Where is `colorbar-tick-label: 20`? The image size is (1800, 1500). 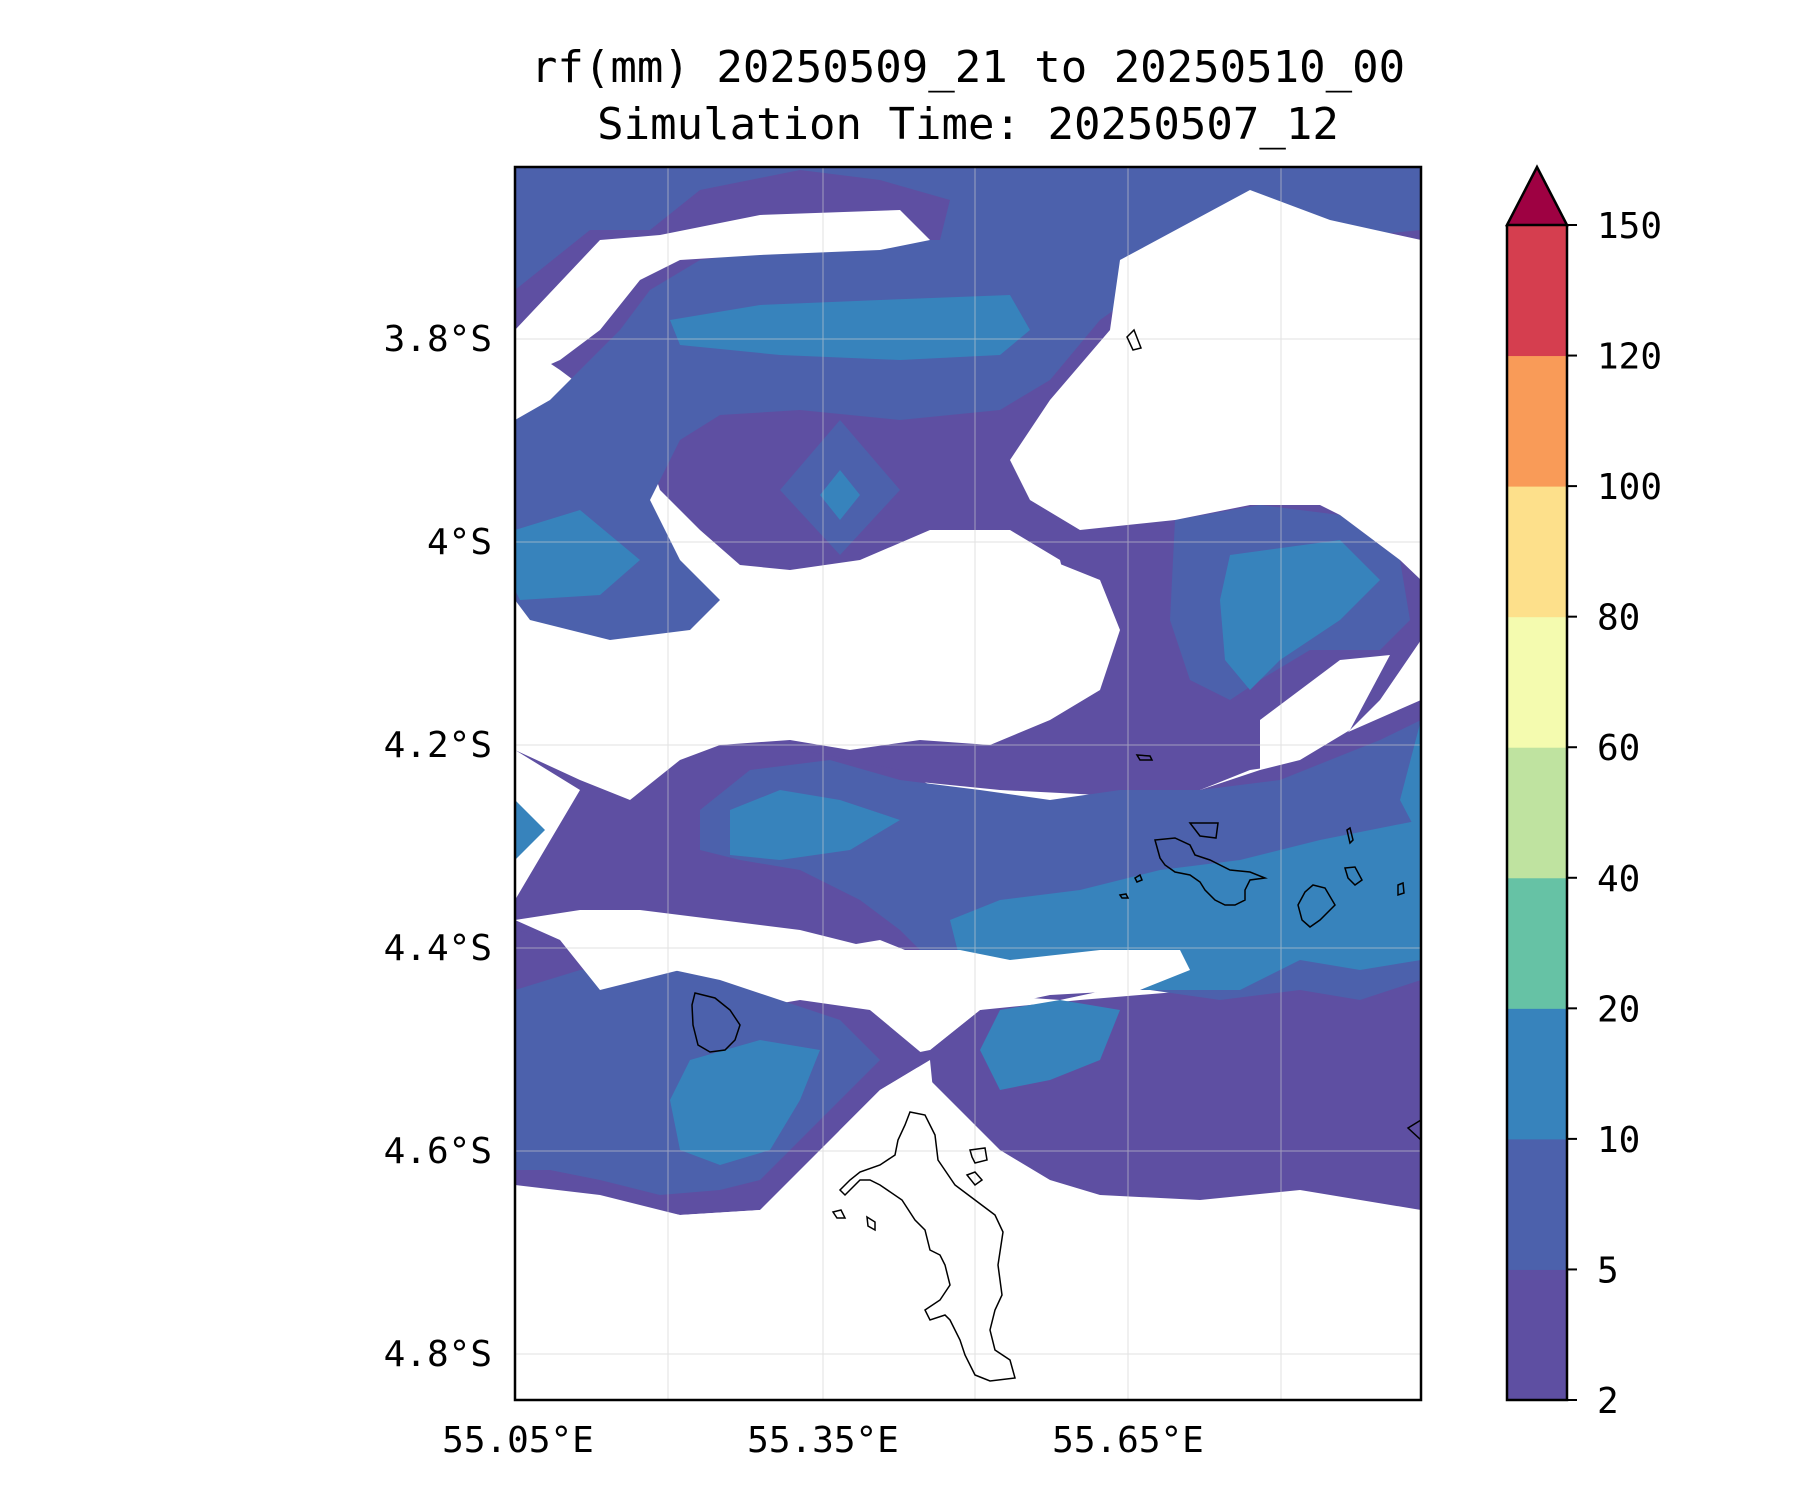 colorbar-tick-label: 20 is located at coordinates (1618, 1009).